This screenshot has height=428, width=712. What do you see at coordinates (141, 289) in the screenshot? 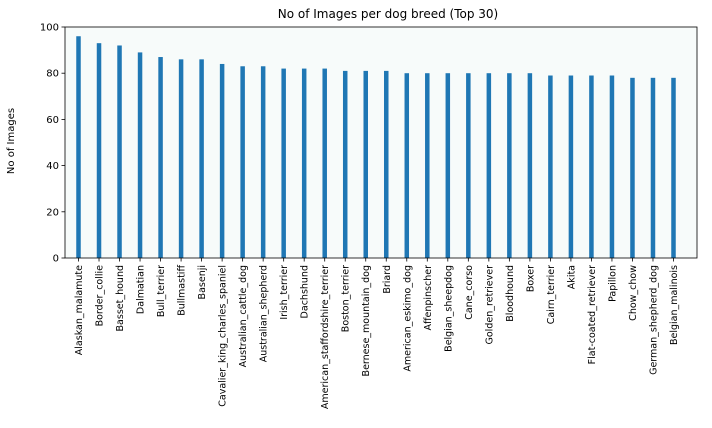
I see `x-tick-label: Dalmatian` at bounding box center [141, 289].